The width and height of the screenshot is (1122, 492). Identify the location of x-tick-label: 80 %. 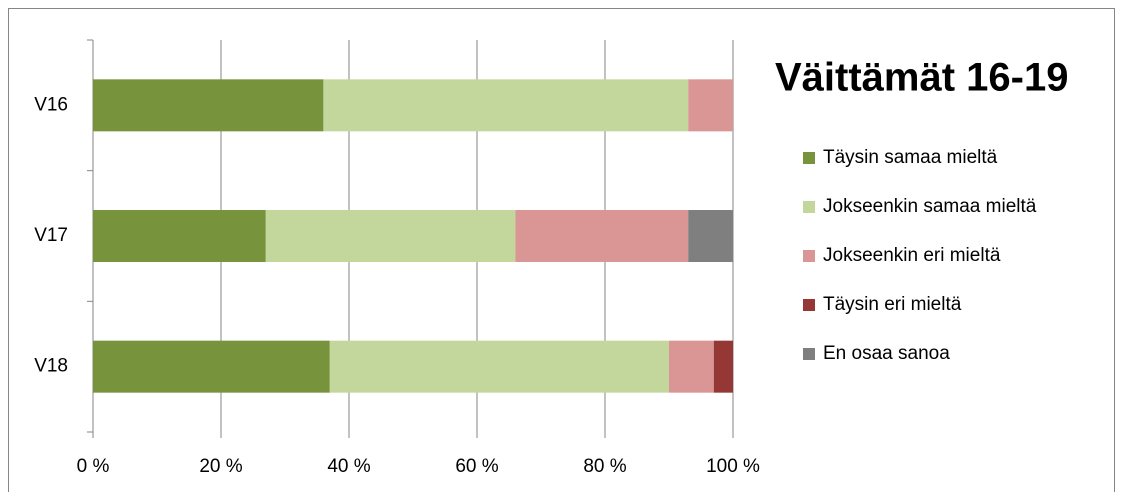
(604, 466).